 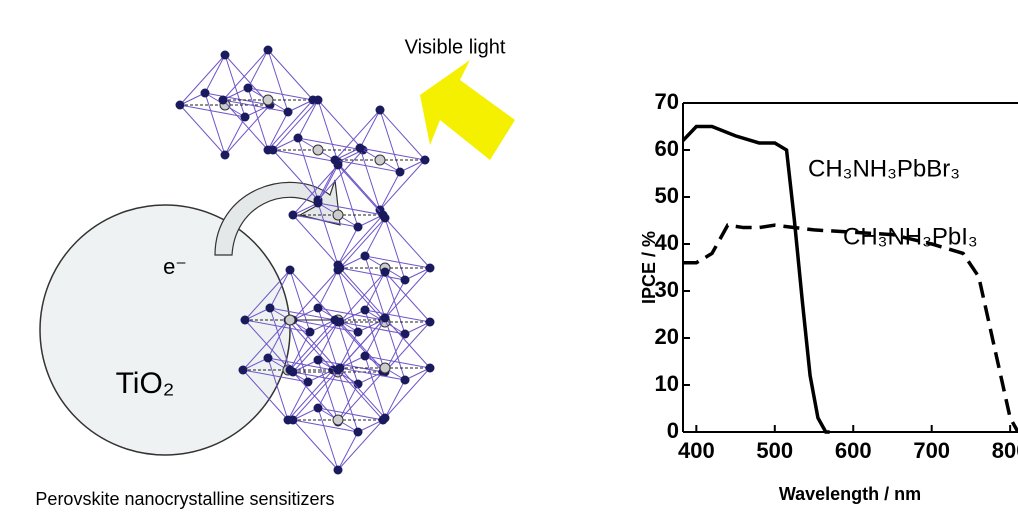 What do you see at coordinates (175, 266) in the screenshot?
I see `electron-label: e⁻` at bounding box center [175, 266].